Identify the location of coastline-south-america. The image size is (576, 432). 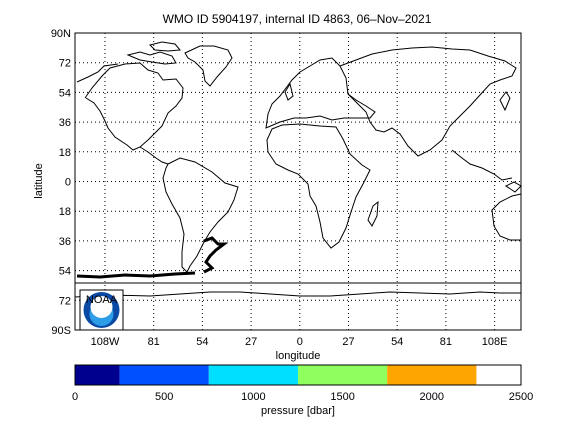
(200, 215).